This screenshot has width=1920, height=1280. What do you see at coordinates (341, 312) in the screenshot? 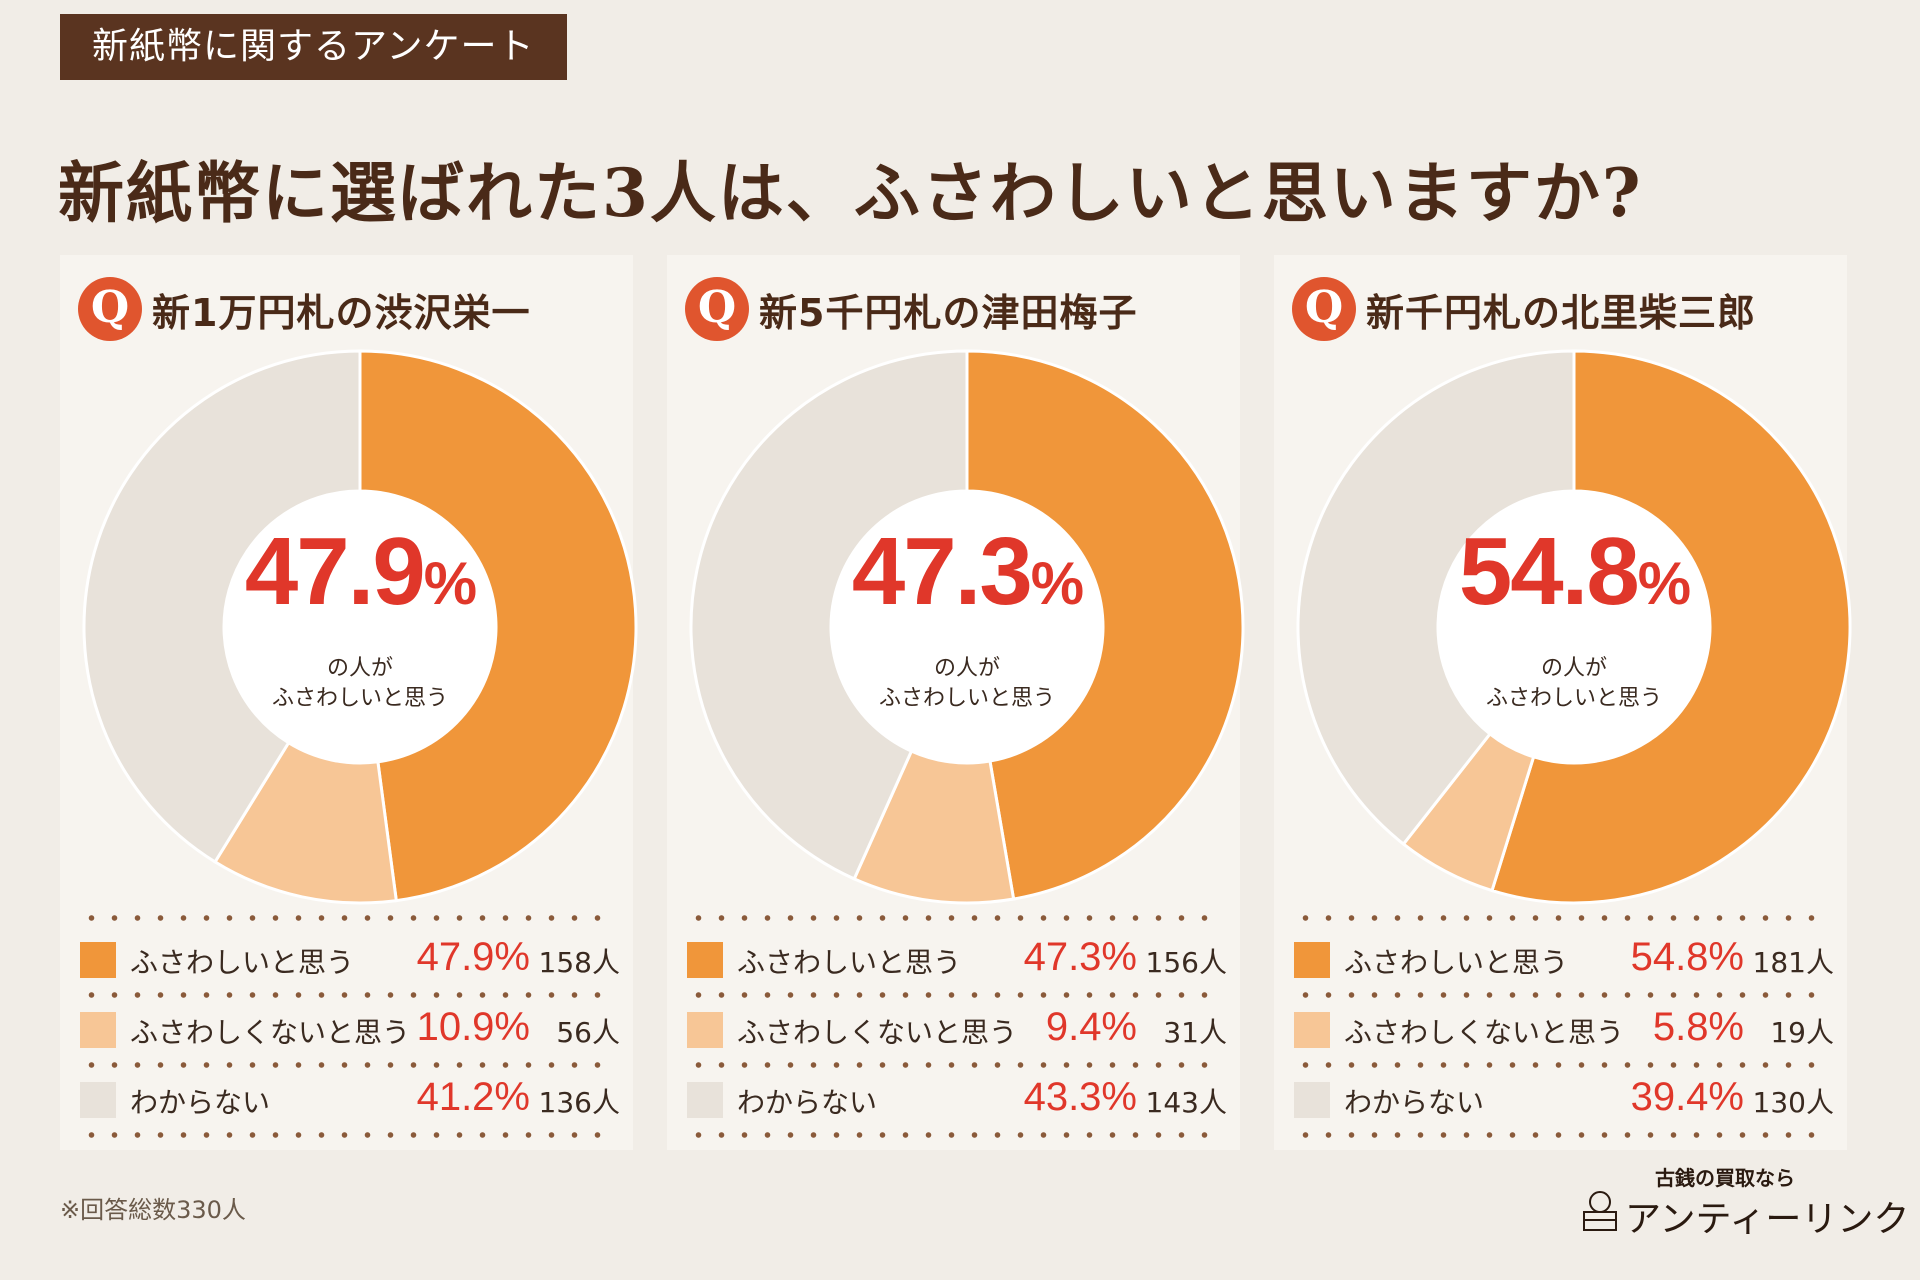
I see `question-text: 新1万円札の渋沢栄一` at bounding box center [341, 312].